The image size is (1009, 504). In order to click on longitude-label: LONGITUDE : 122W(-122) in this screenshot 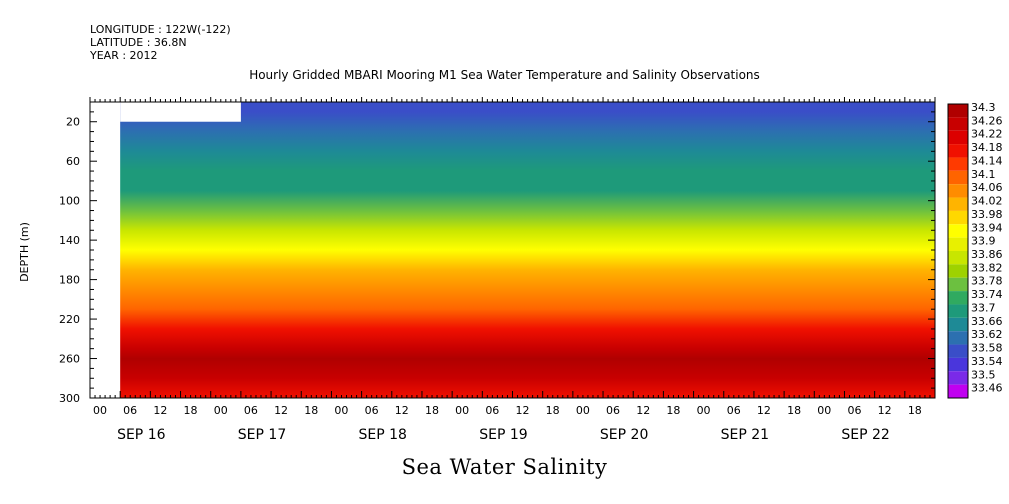, I will do `click(160, 29)`.